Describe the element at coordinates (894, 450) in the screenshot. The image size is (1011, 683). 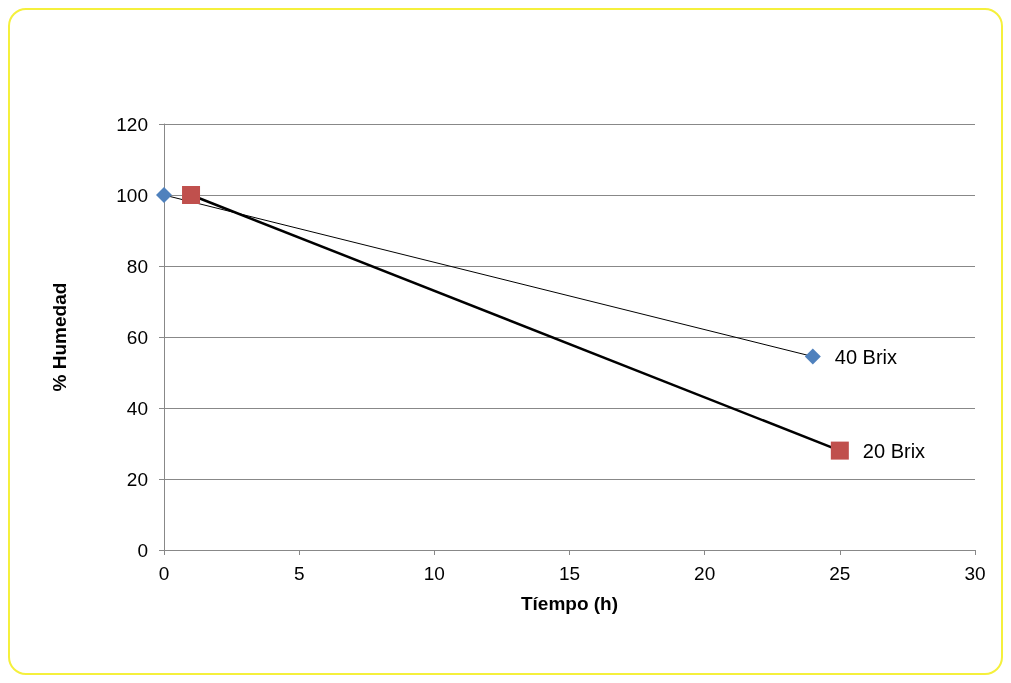
I see `series-label: 20 Brix` at that location.